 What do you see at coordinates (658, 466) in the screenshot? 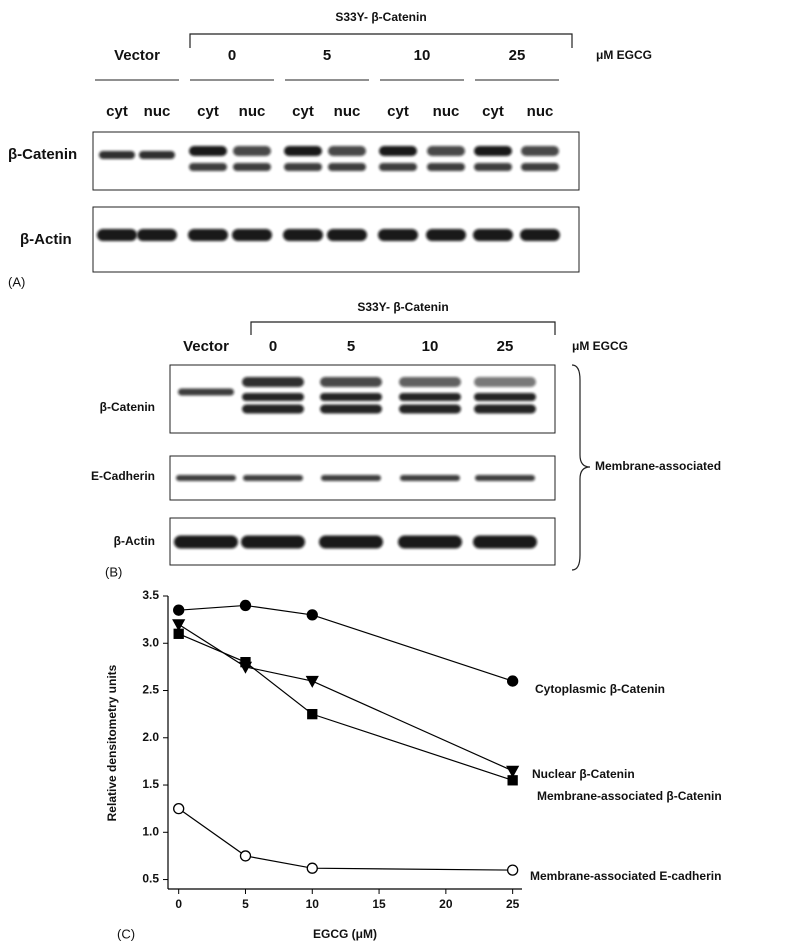
I see `brace-label: Membrane-associated` at bounding box center [658, 466].